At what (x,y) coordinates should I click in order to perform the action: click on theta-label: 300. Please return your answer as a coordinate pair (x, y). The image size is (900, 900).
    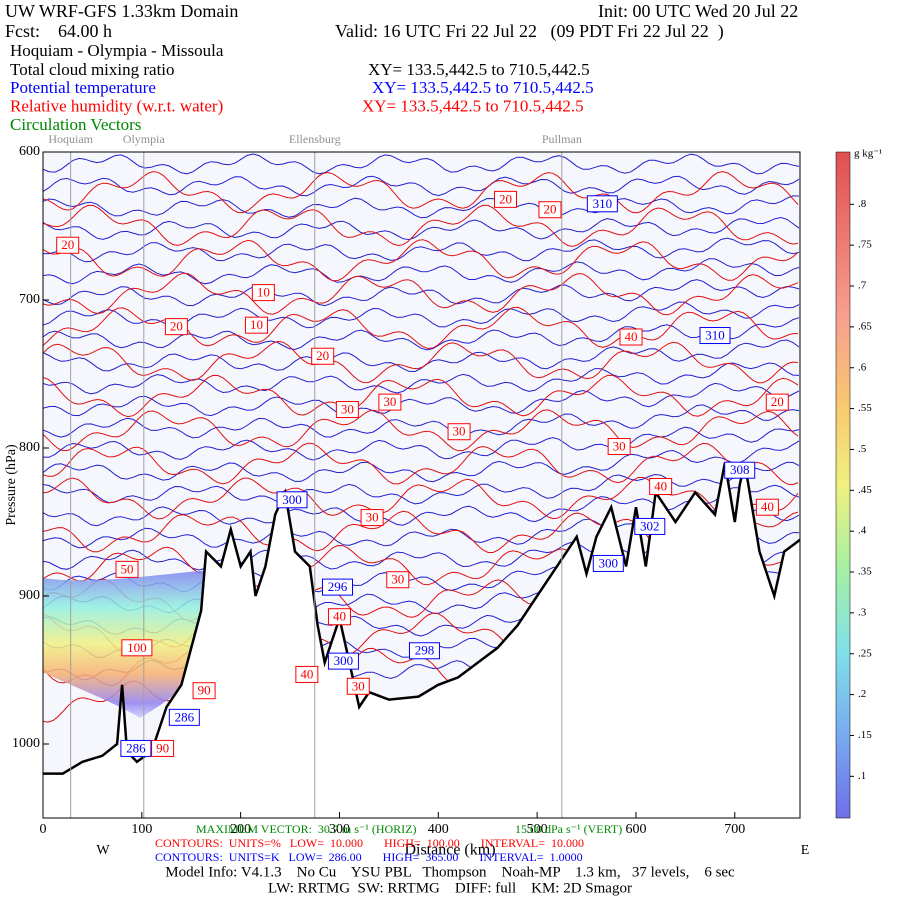
    Looking at the image, I should click on (609, 562).